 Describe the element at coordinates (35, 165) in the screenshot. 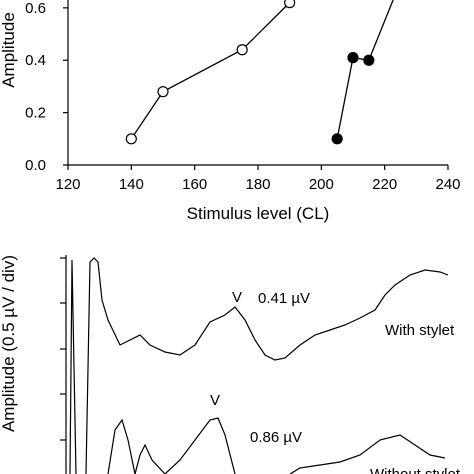

I see `y-tick-label: 0.0` at that location.